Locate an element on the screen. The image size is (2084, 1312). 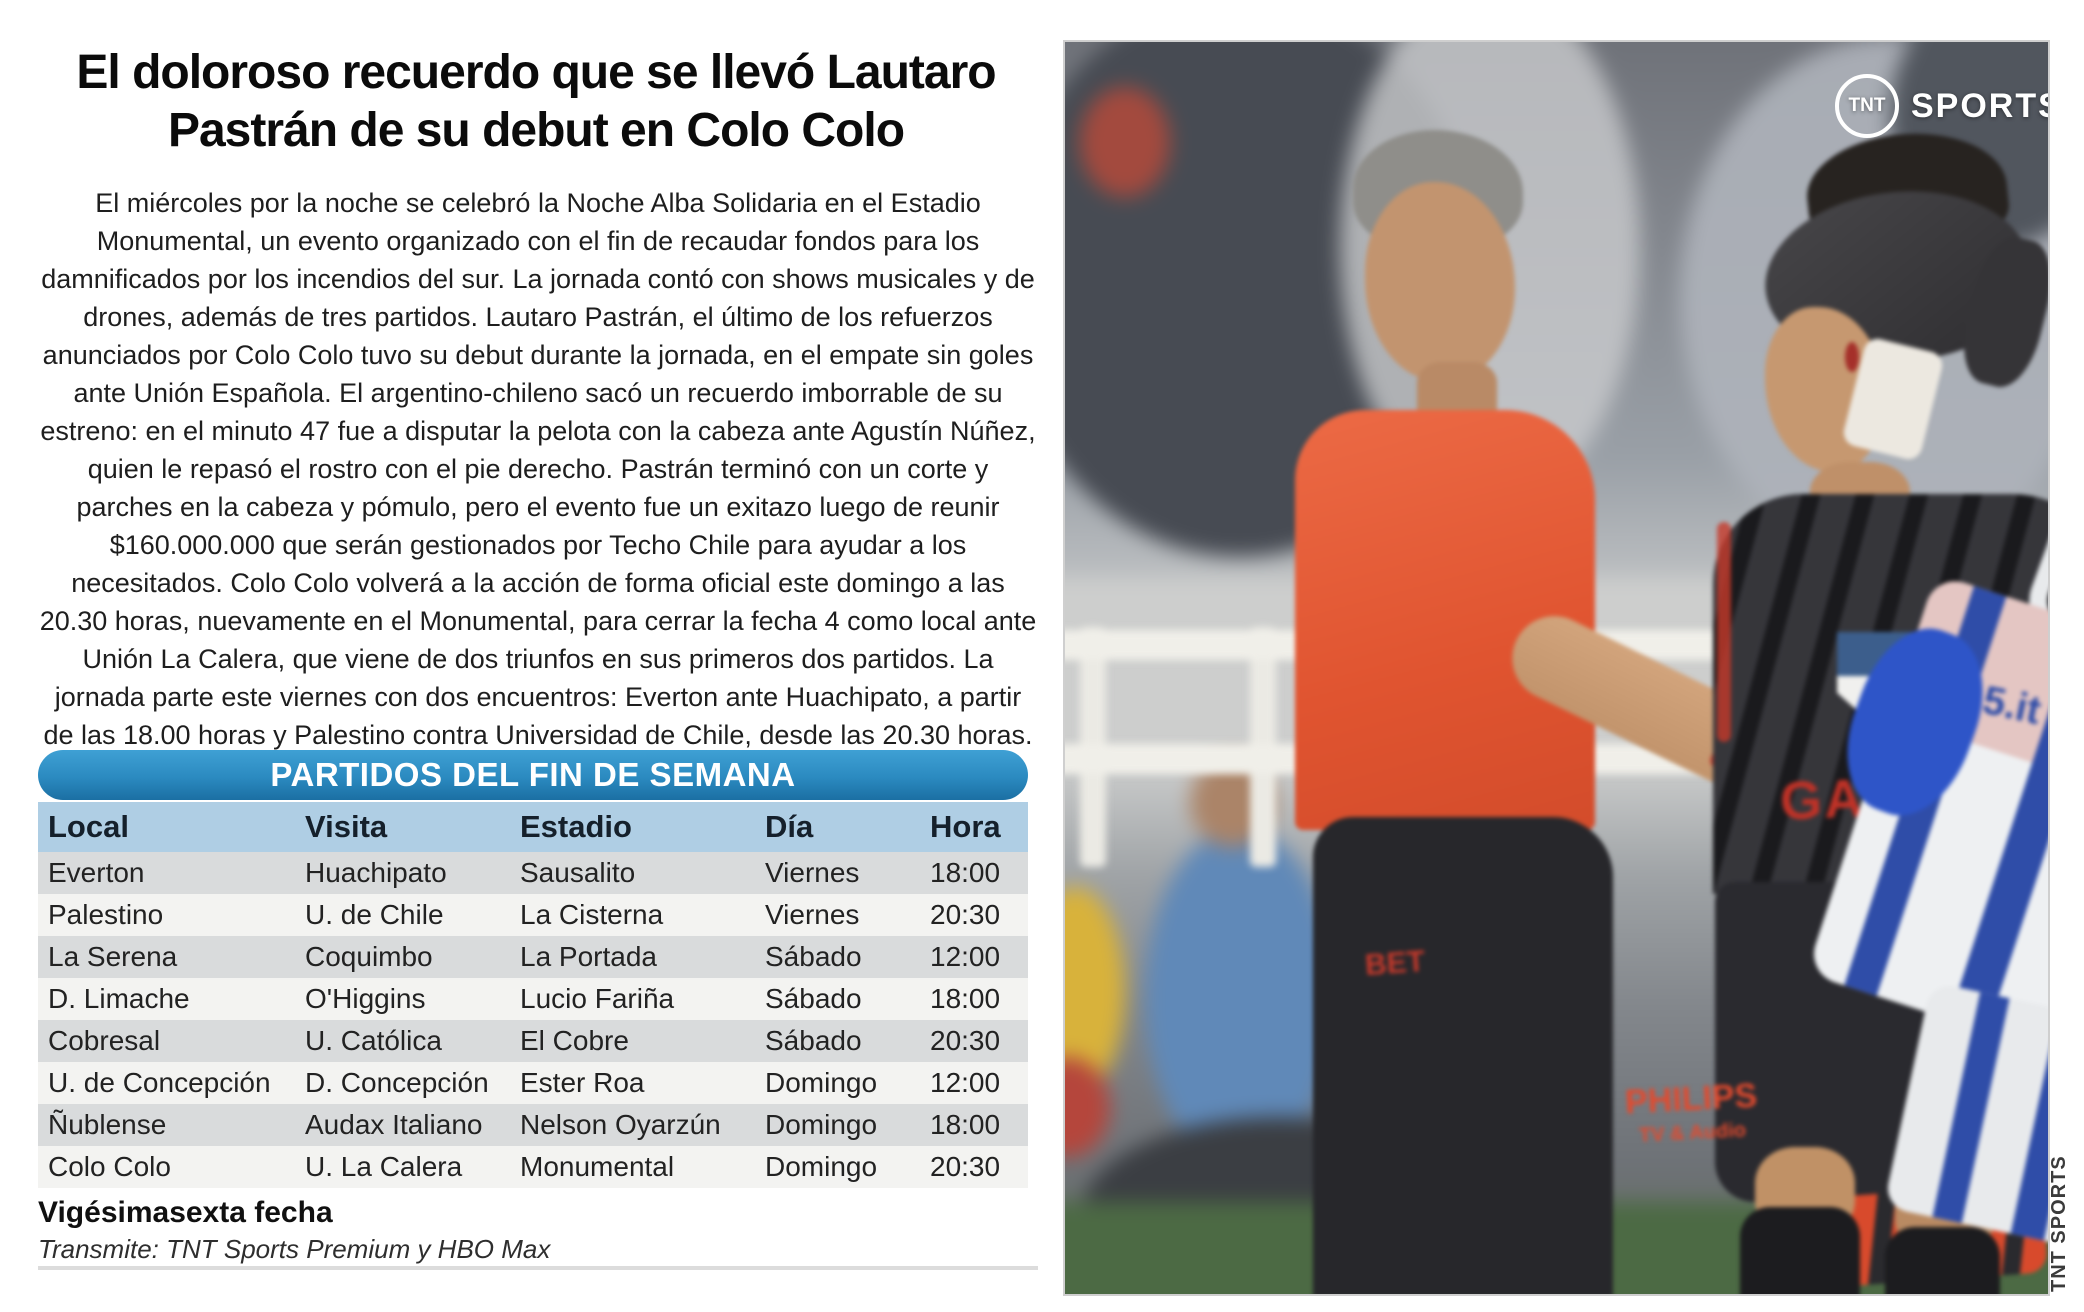
cell-estadio: Lucio Fariña is located at coordinates (597, 998).